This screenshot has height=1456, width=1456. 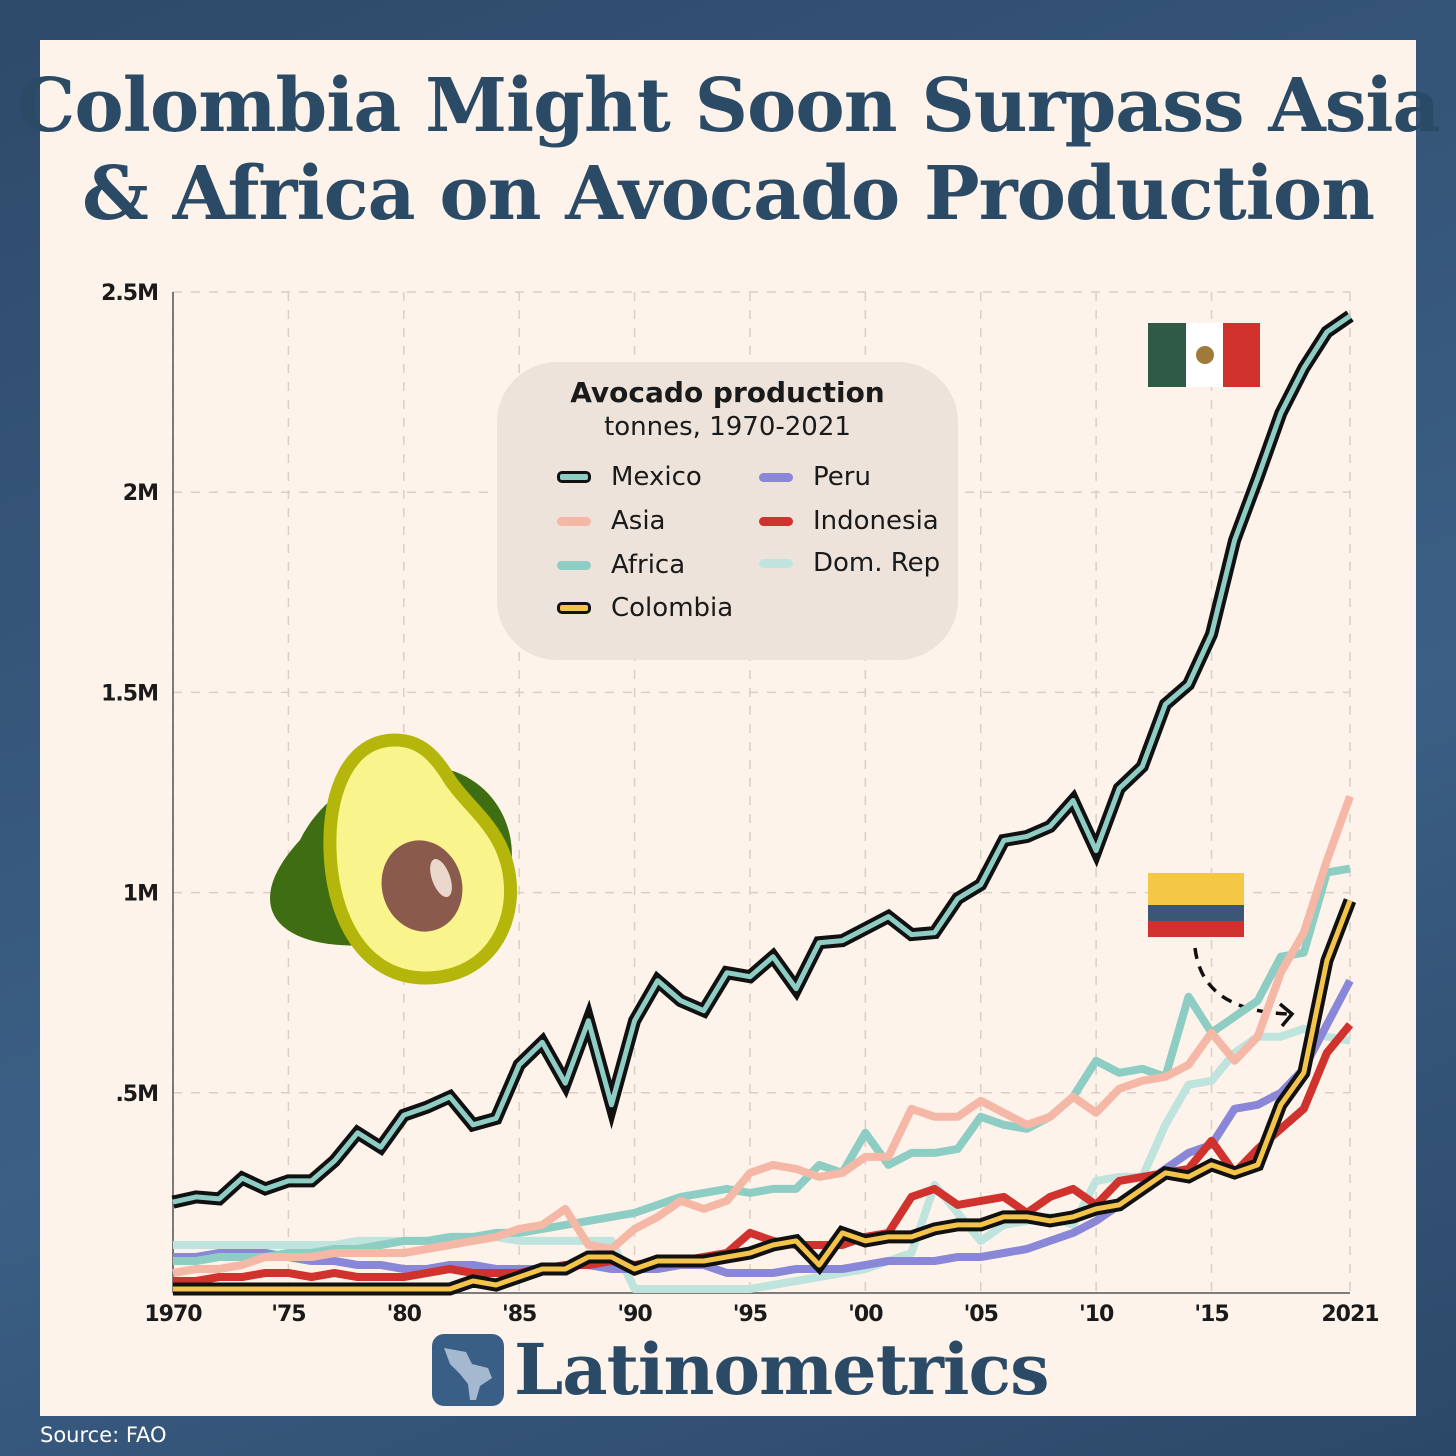 What do you see at coordinates (103, 1435) in the screenshot?
I see `source-note: Source: FAO` at bounding box center [103, 1435].